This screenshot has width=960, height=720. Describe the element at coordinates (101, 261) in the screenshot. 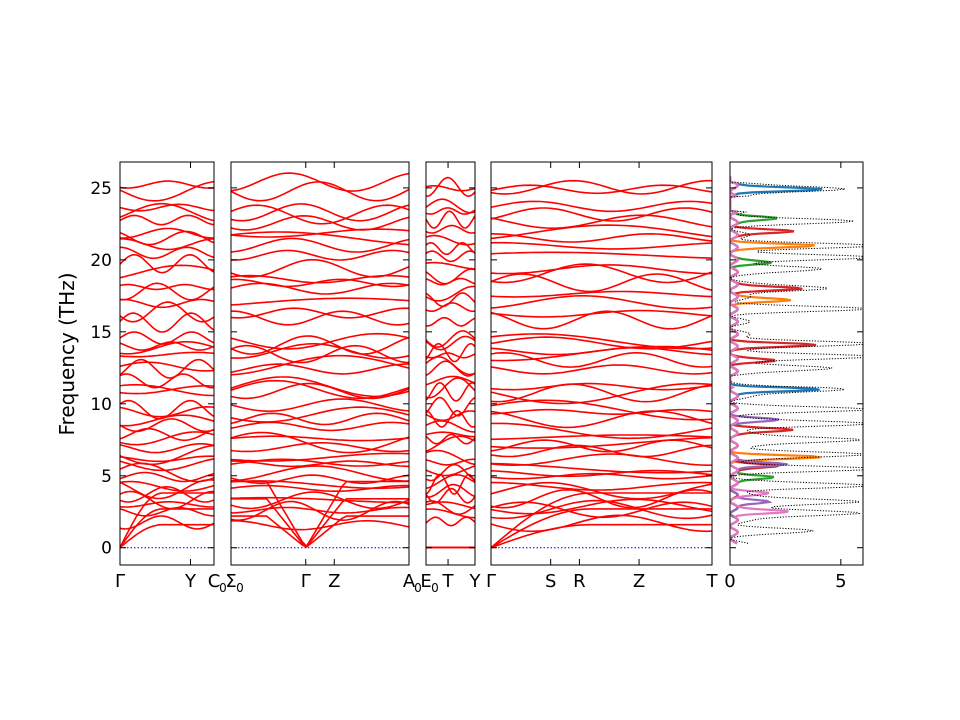

I see `y-tick-label: 20` at that location.